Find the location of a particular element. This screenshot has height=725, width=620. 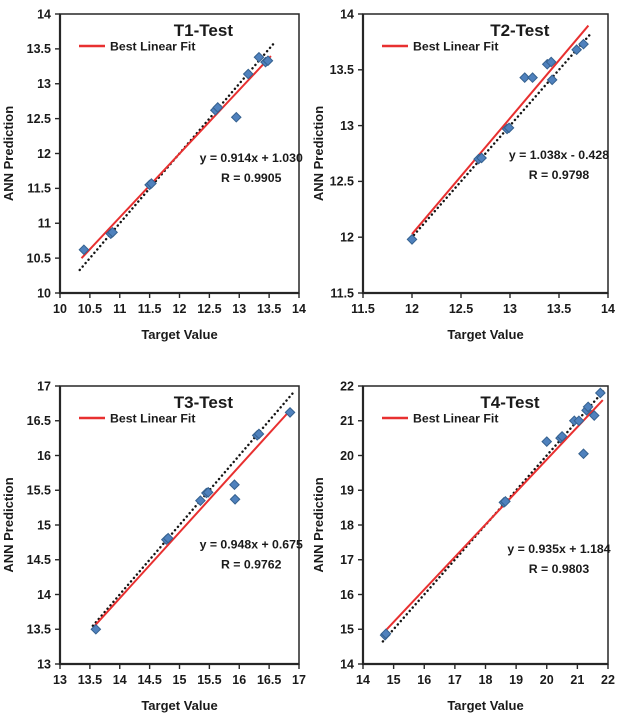

fit-equation-label: y = 0.914x + 1.030 is located at coordinates (251, 158).